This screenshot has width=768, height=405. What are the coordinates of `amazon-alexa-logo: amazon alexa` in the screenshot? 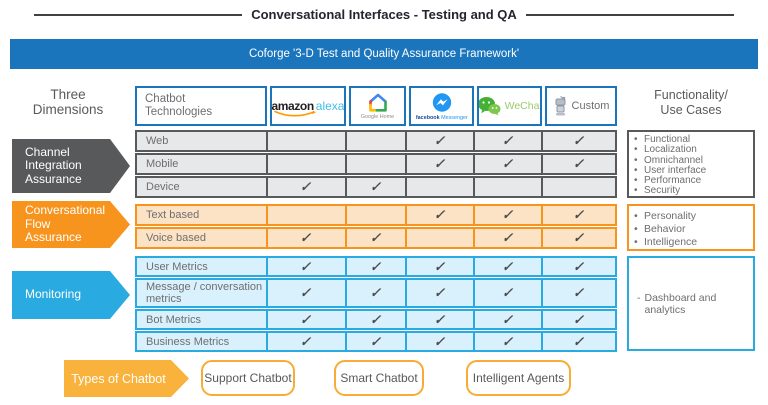 It's located at (308, 108).